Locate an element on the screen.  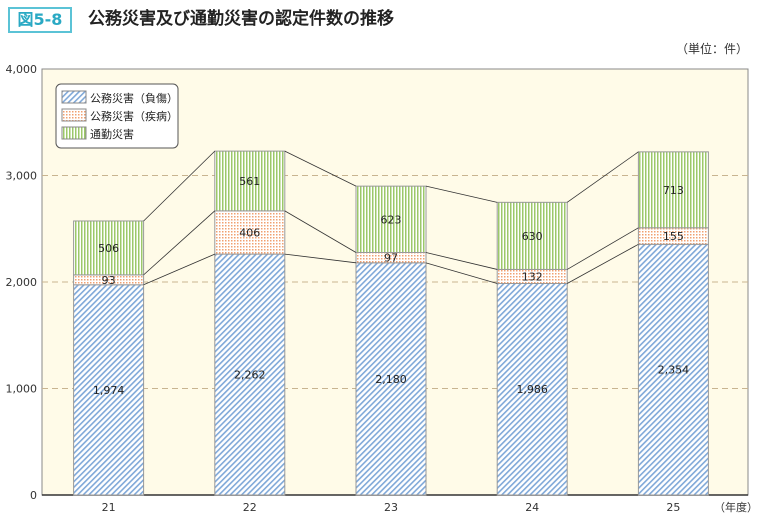
unit-label: （単位：件） is located at coordinates (711, 49).